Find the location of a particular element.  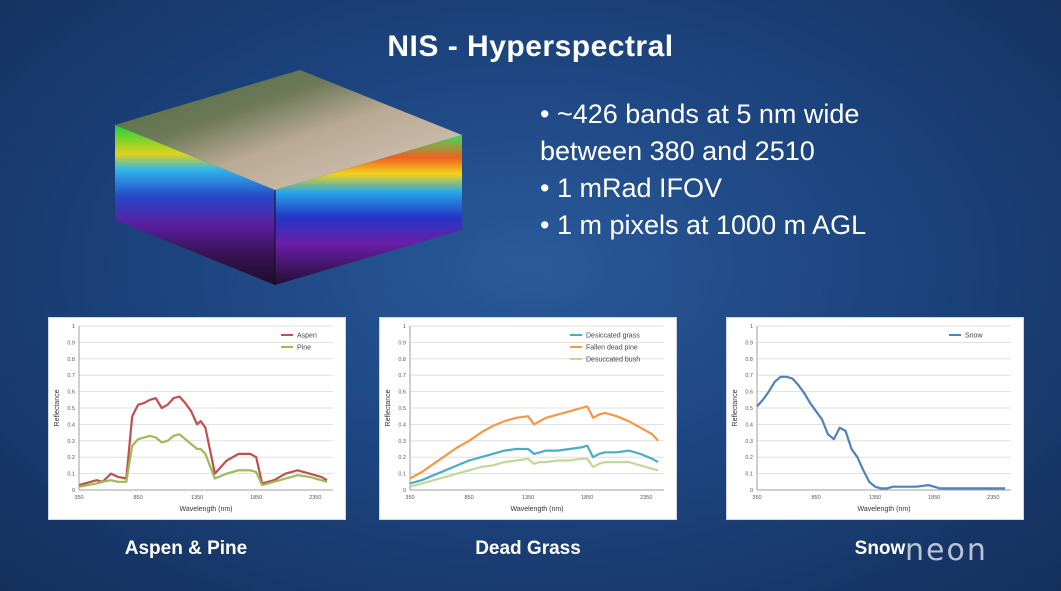

series-line-desuccated-bush is located at coordinates (534, 472).